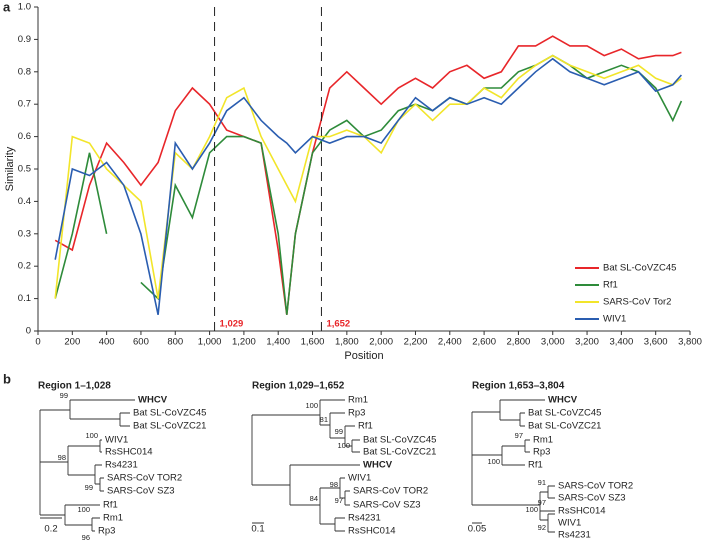 The height and width of the screenshot is (542, 707). Describe the element at coordinates (639, 268) in the screenshot. I see `legend-label: Bat SL-CoVZC45` at that location.